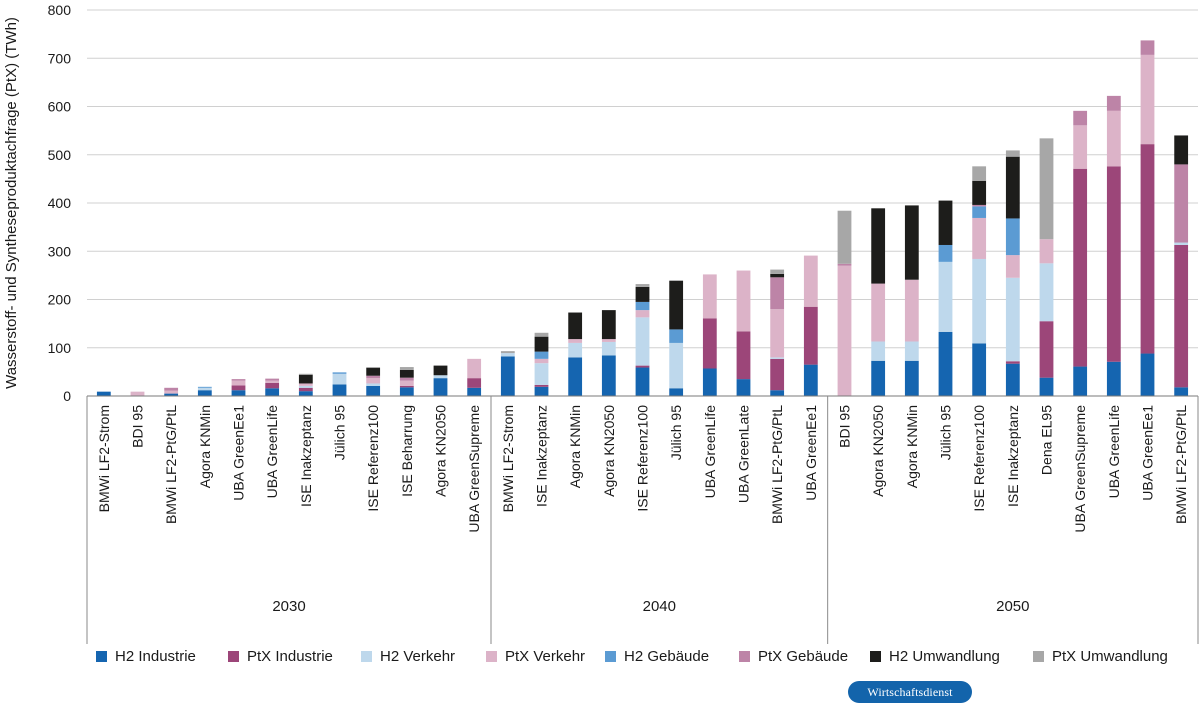 The image size is (1200, 708). I want to click on legend-label: PtX Verkehr, so click(545, 656).